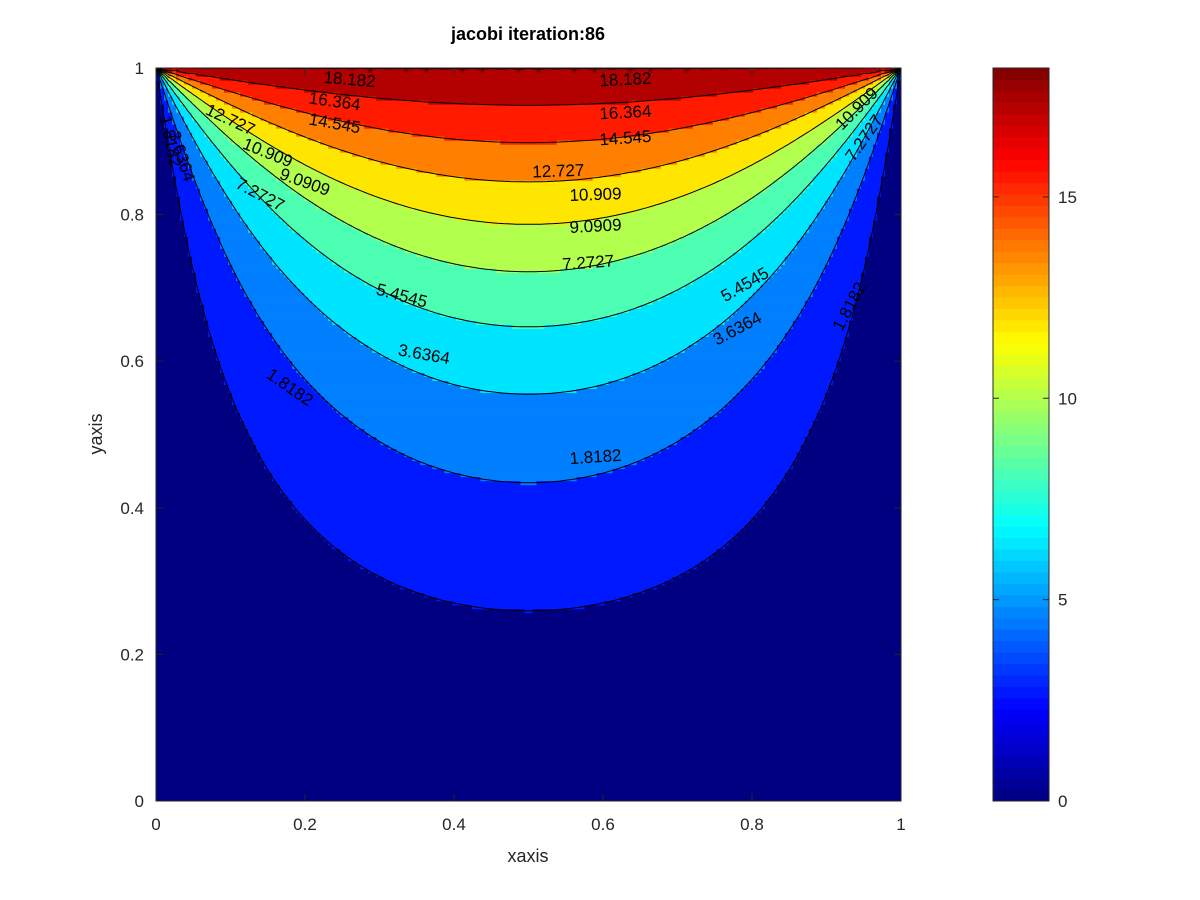  What do you see at coordinates (528, 146) in the screenshot?
I see `contour-line` at bounding box center [528, 146].